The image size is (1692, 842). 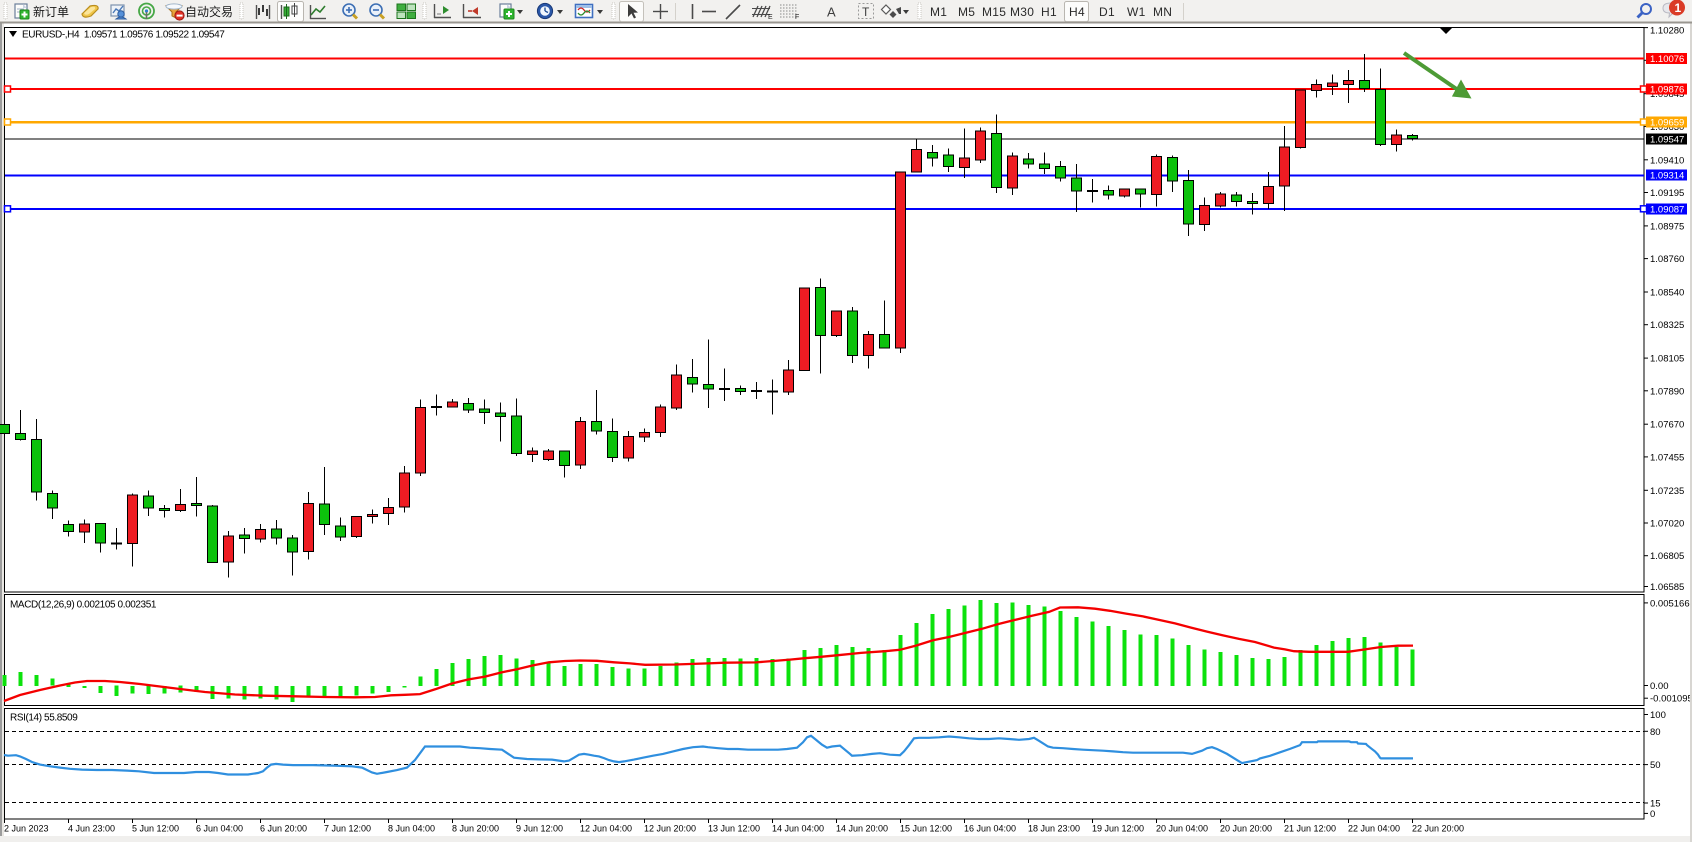 What do you see at coordinates (155, 829) in the screenshot?
I see `svg-text: 5 Jun 12:00` at bounding box center [155, 829].